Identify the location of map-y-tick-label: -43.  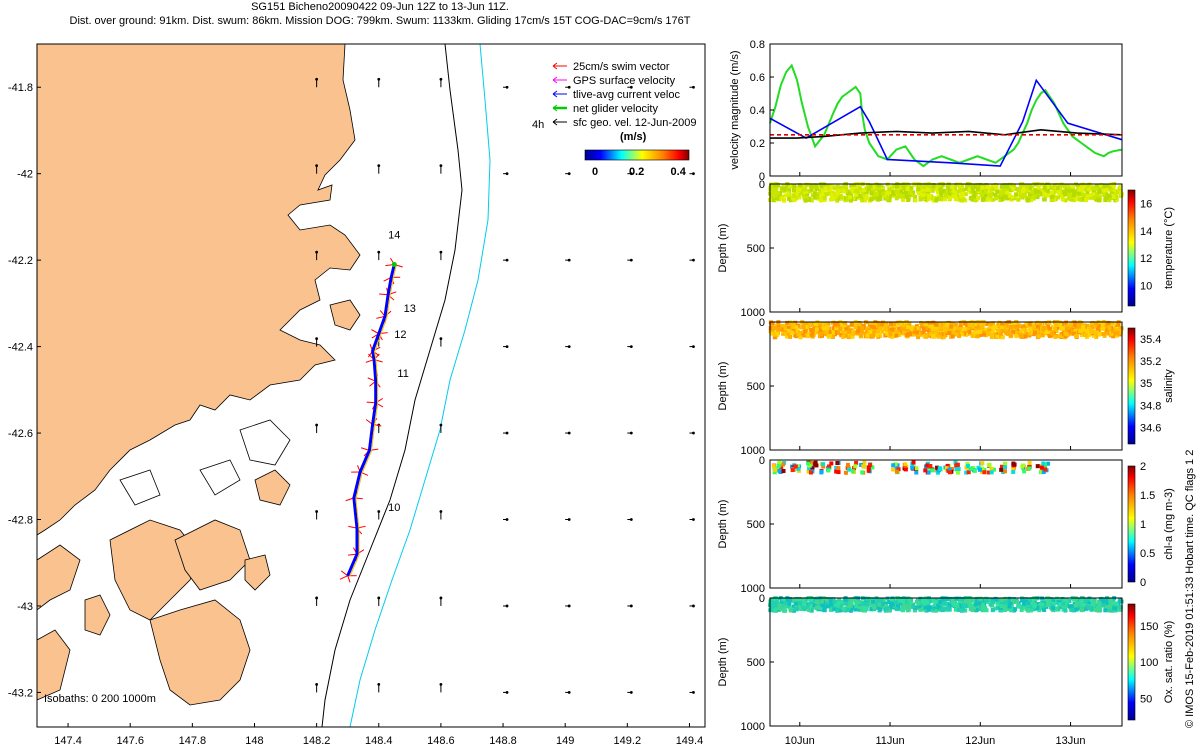
(25, 607).